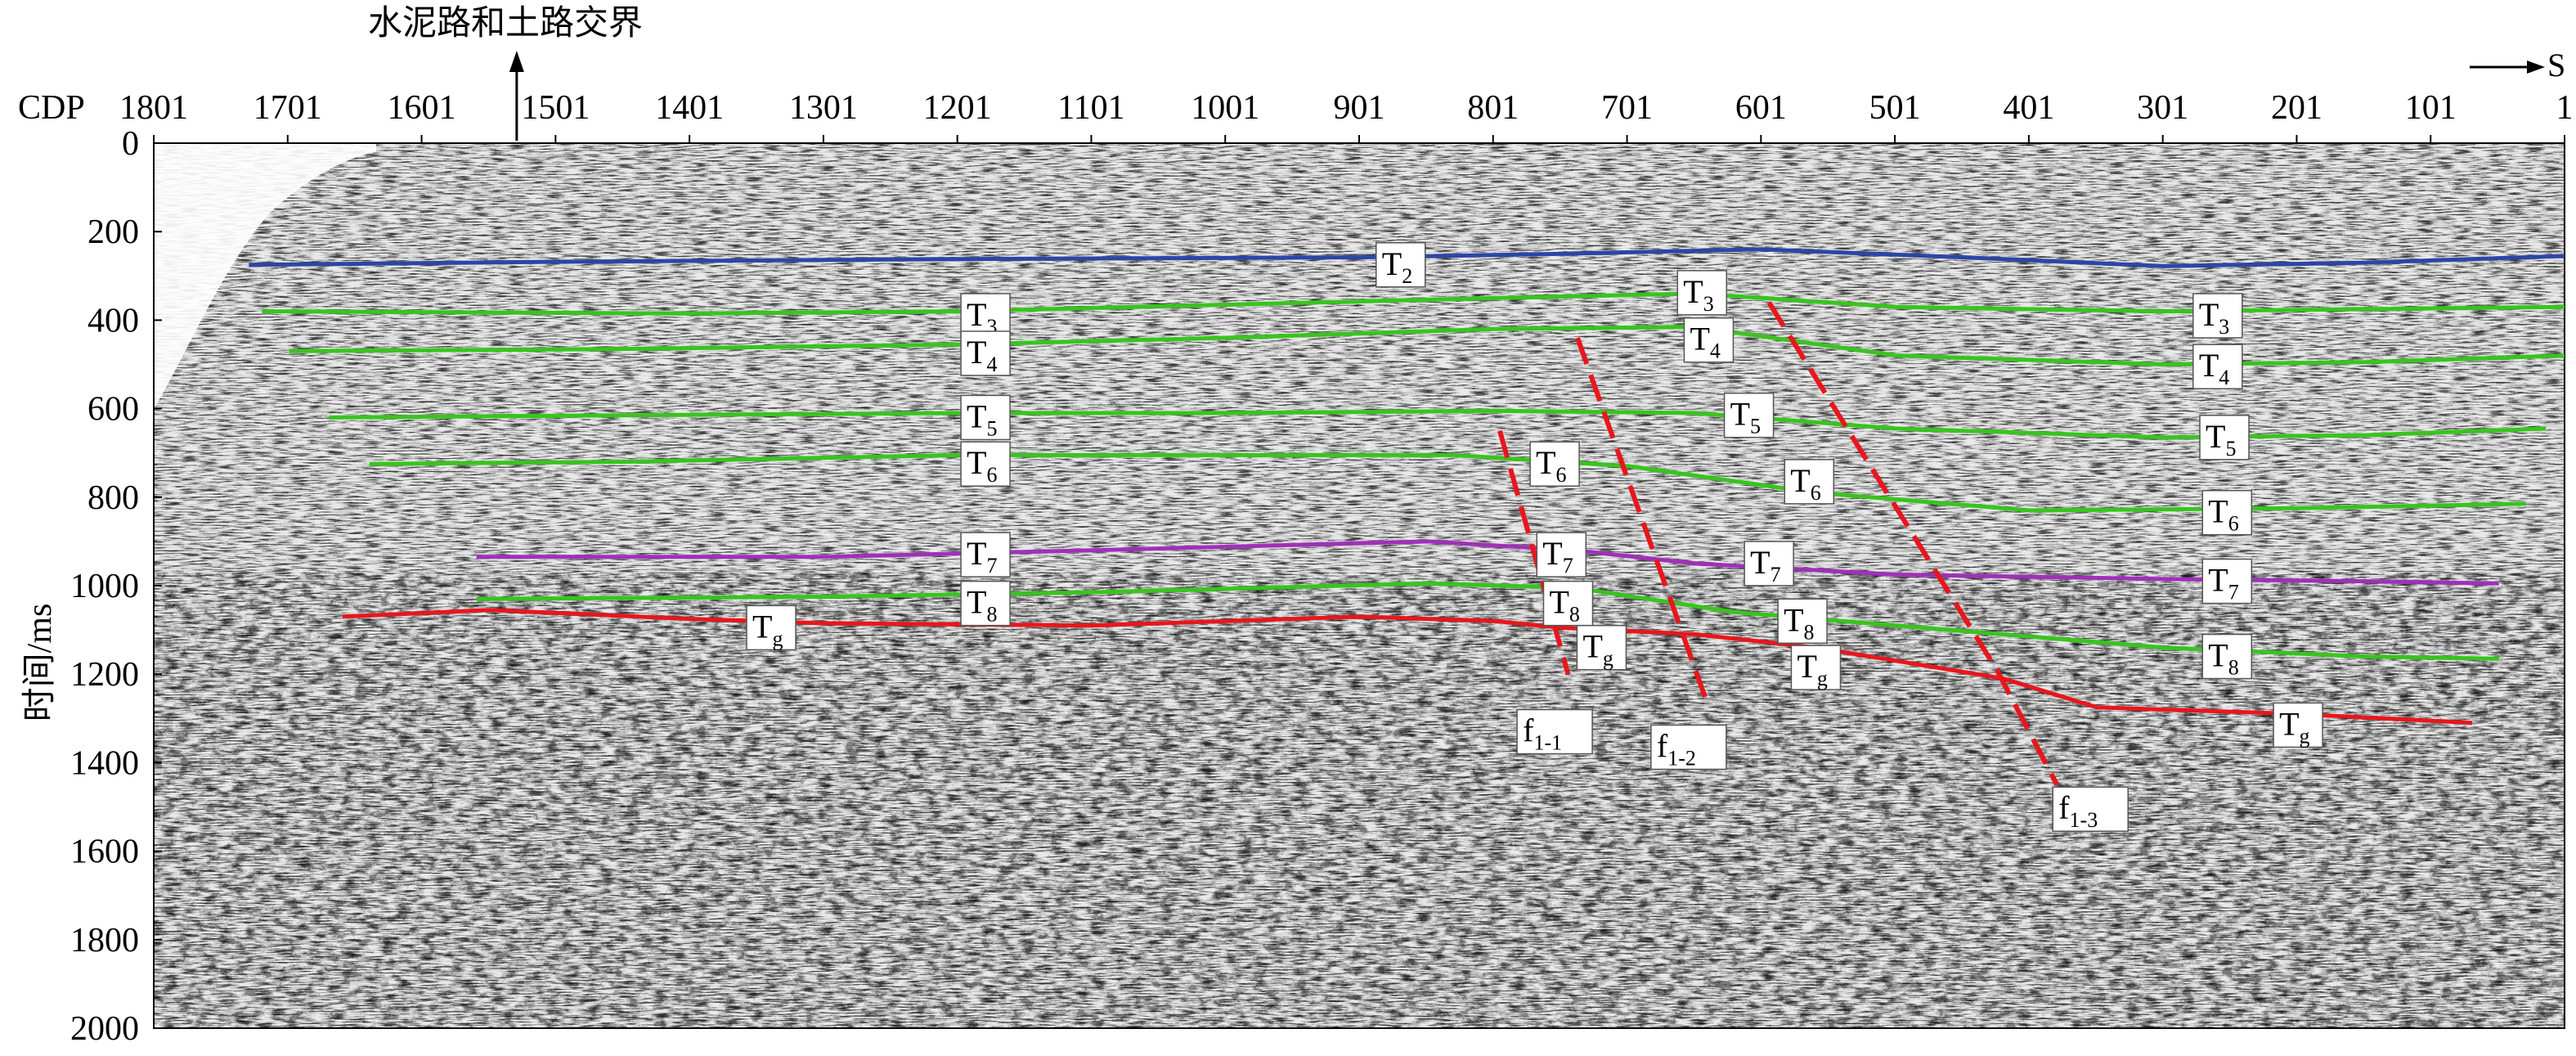 This screenshot has height=1056, width=2576. Describe the element at coordinates (957, 108) in the screenshot. I see `x-tick-label: 1201` at that location.